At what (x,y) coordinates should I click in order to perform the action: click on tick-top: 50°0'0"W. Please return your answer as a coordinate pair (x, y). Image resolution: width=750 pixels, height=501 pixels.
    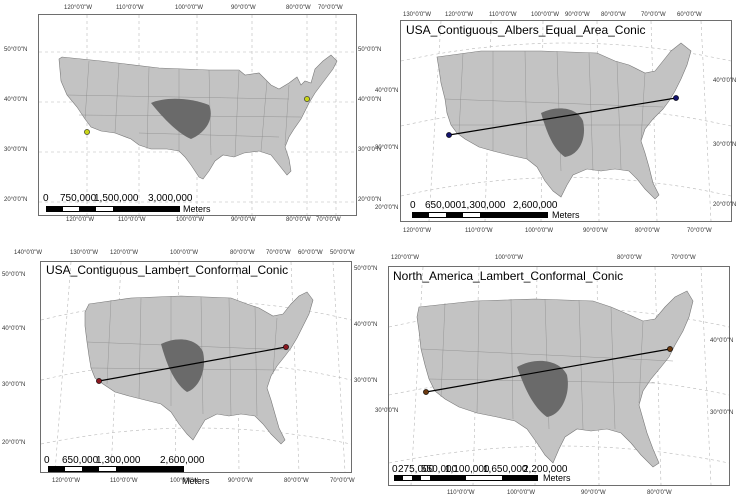
    Looking at the image, I should click on (342, 253).